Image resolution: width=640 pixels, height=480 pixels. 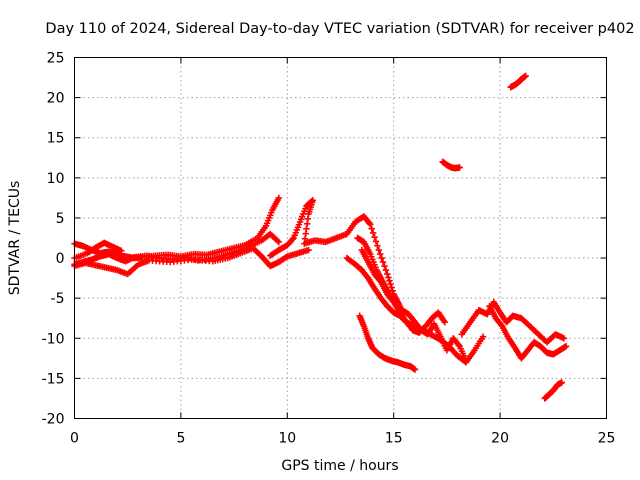 I want to click on x-tick-label: 0, so click(x=74, y=439).